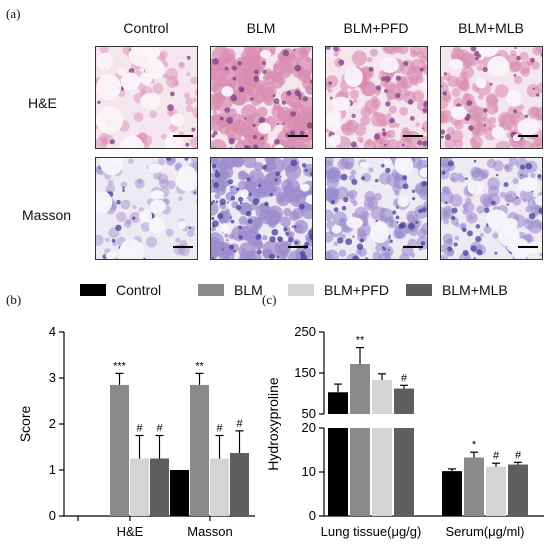  Describe the element at coordinates (14, 299) in the screenshot. I see `panel-label-b: (b)` at that location.